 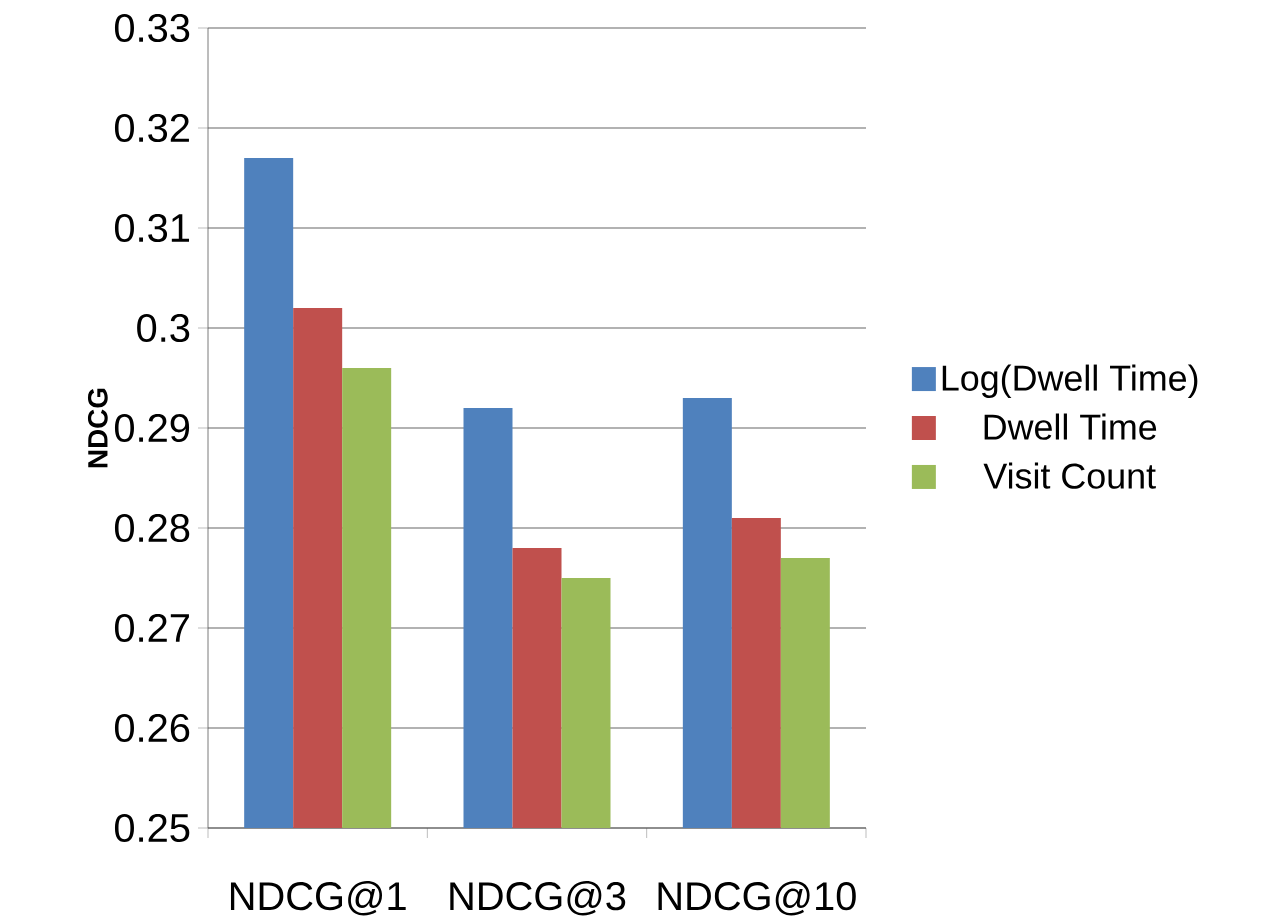 I want to click on y-tick-label: 0.27, so click(x=151, y=628).